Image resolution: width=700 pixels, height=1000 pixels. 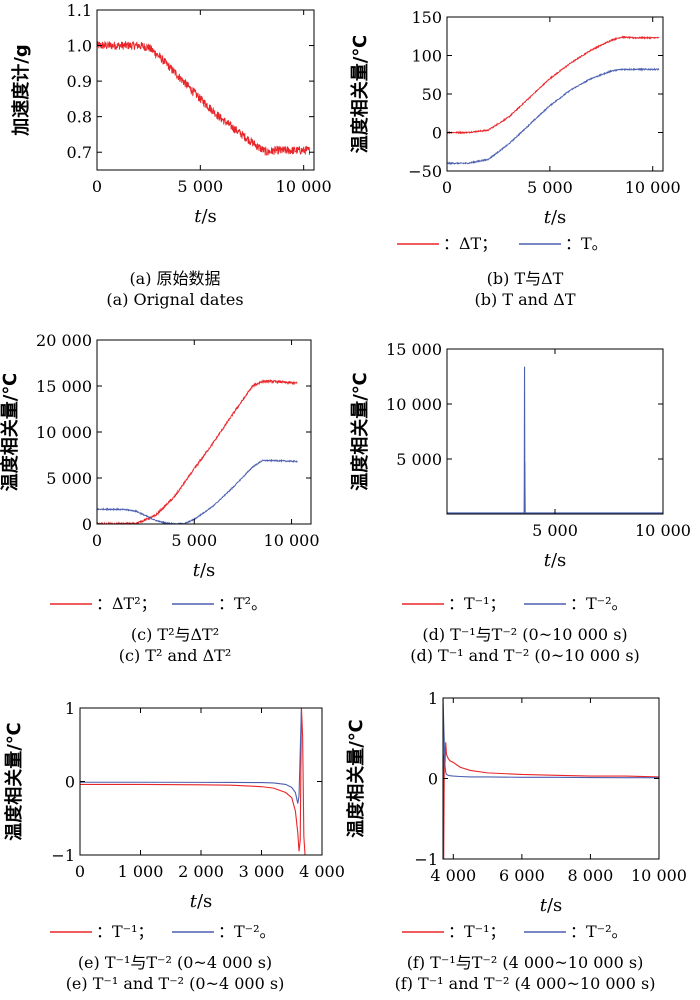 What do you see at coordinates (525, 634) in the screenshot?
I see `caption-d-cn: (d) T⁻¹与T⁻² (0~10 000 s)` at bounding box center [525, 634].